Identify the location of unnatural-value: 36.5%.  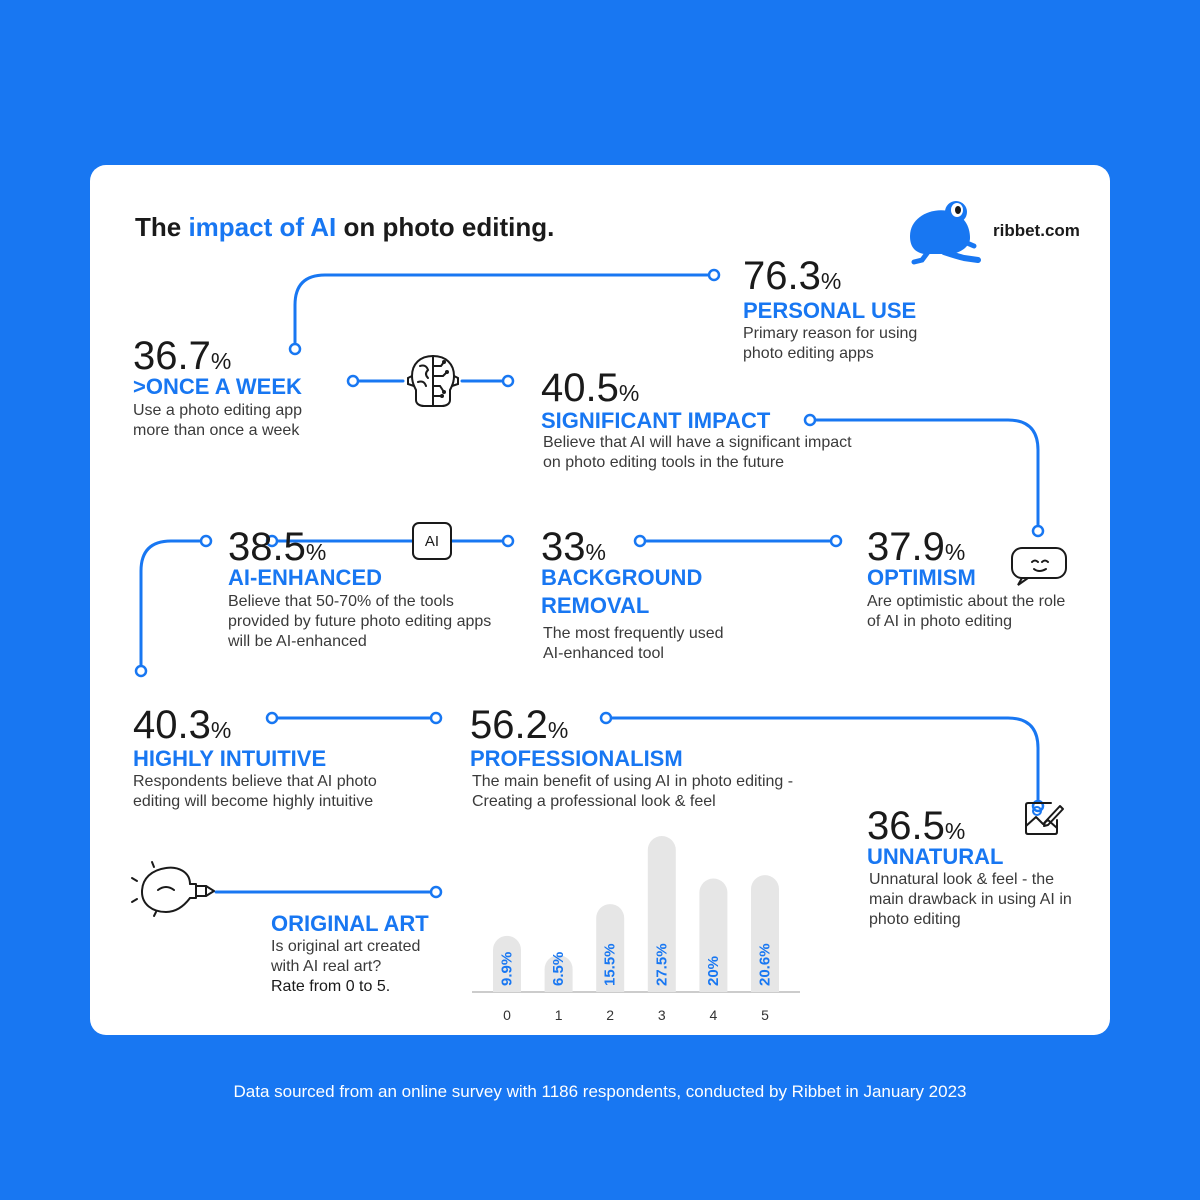
(916, 826).